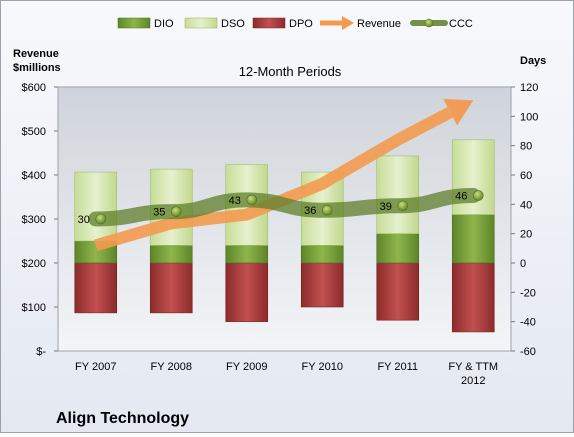 The height and width of the screenshot is (437, 574). What do you see at coordinates (526, 147) in the screenshot?
I see `right-tick-label: 80` at bounding box center [526, 147].